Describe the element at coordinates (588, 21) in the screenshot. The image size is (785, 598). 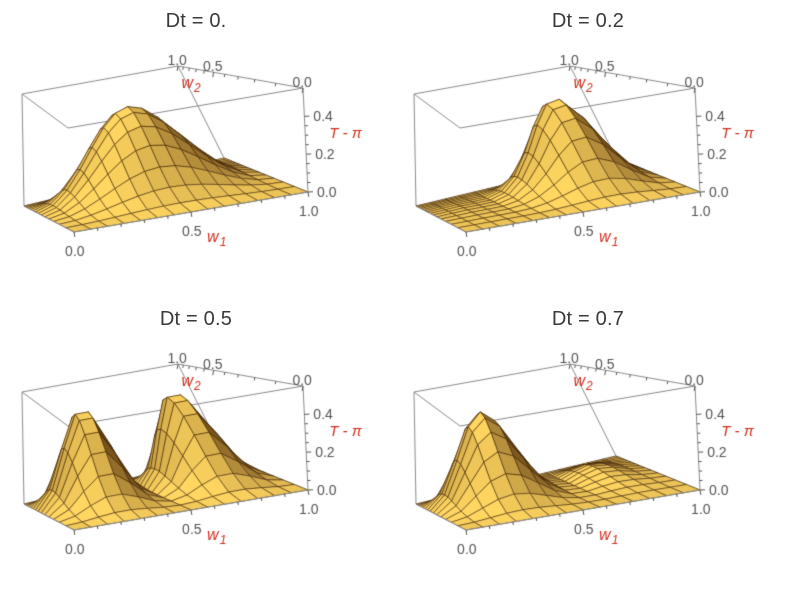
I see `plot-title: Dt = 0.2` at that location.